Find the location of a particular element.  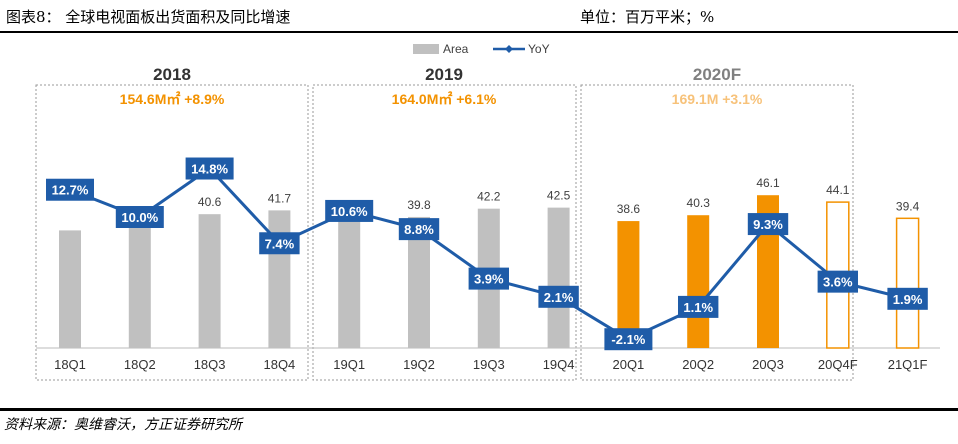

yoy-value-label: 3.9% is located at coordinates (489, 279).